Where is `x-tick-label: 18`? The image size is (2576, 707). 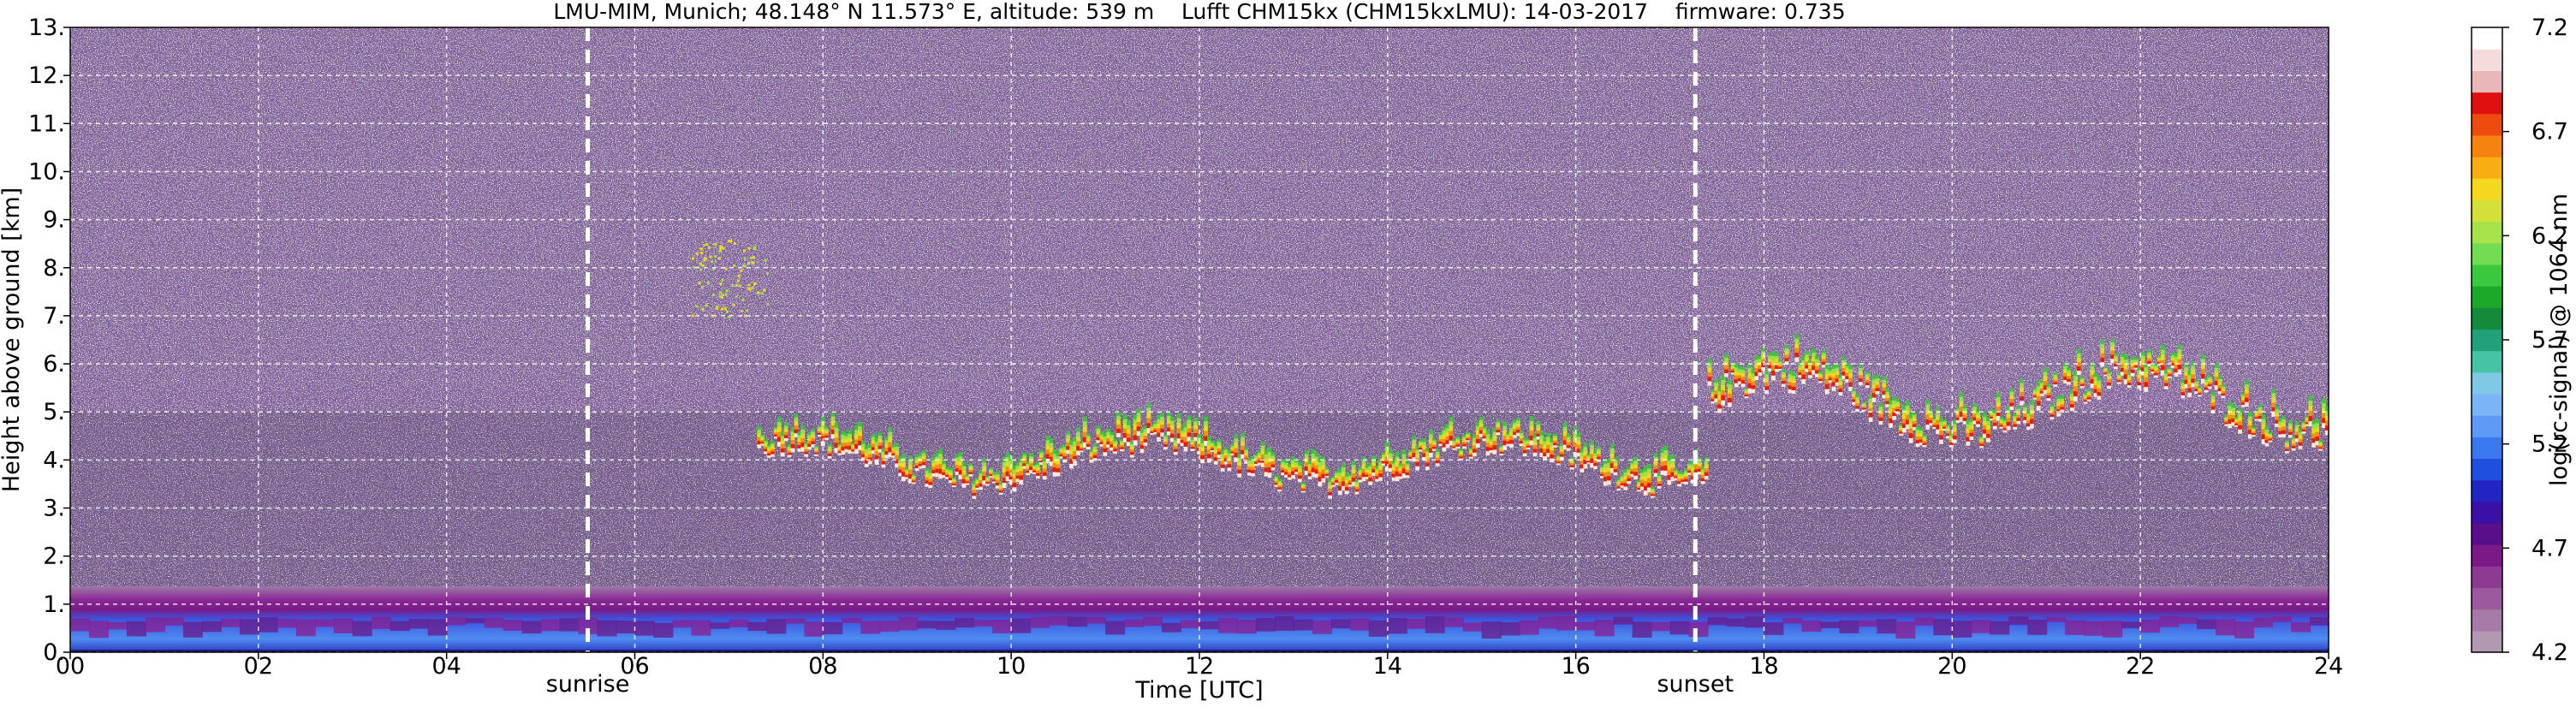 x-tick-label: 18 is located at coordinates (1764, 666).